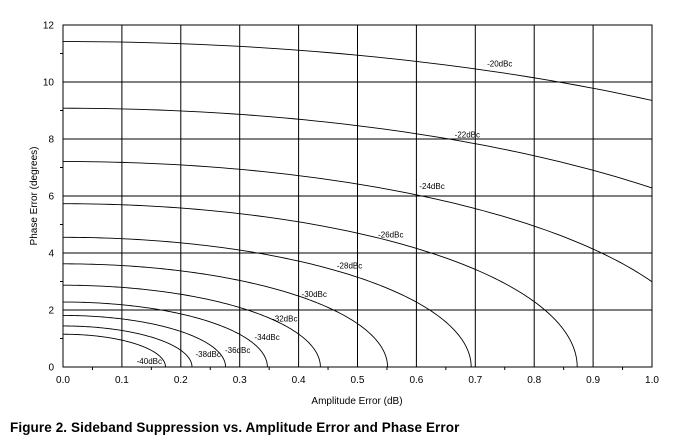 The height and width of the screenshot is (444, 685). What do you see at coordinates (51, 140) in the screenshot?
I see `y-tick-label: 8` at bounding box center [51, 140].